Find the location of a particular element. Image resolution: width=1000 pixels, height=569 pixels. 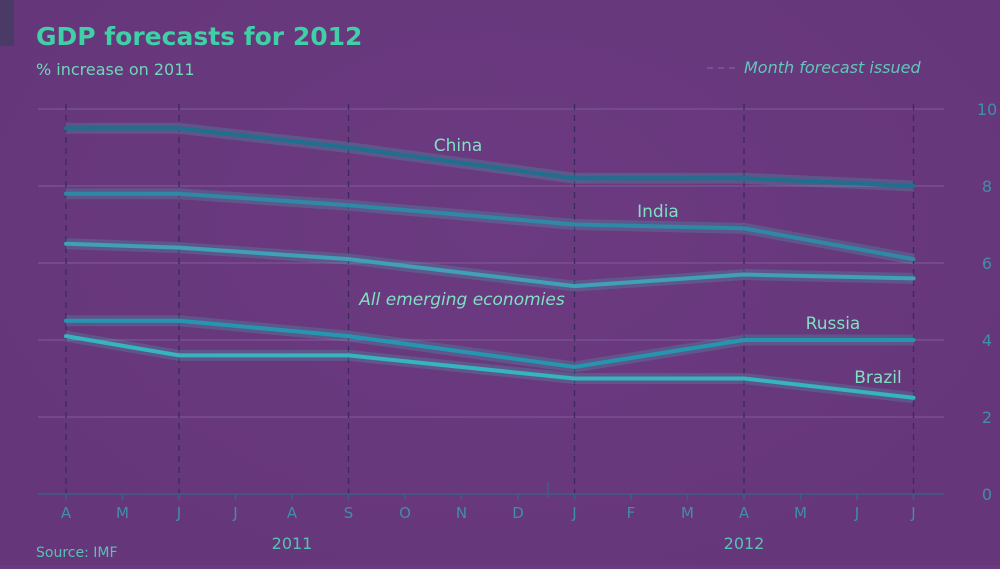

x-tick-label-7: N is located at coordinates (461, 513).